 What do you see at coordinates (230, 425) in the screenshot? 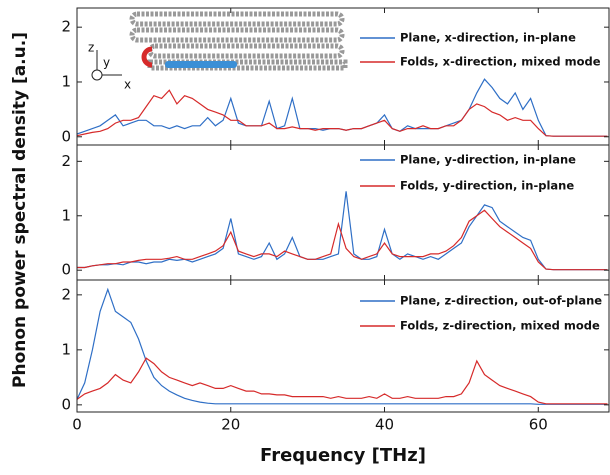
I see `x-tick-label: 20` at bounding box center [230, 425].